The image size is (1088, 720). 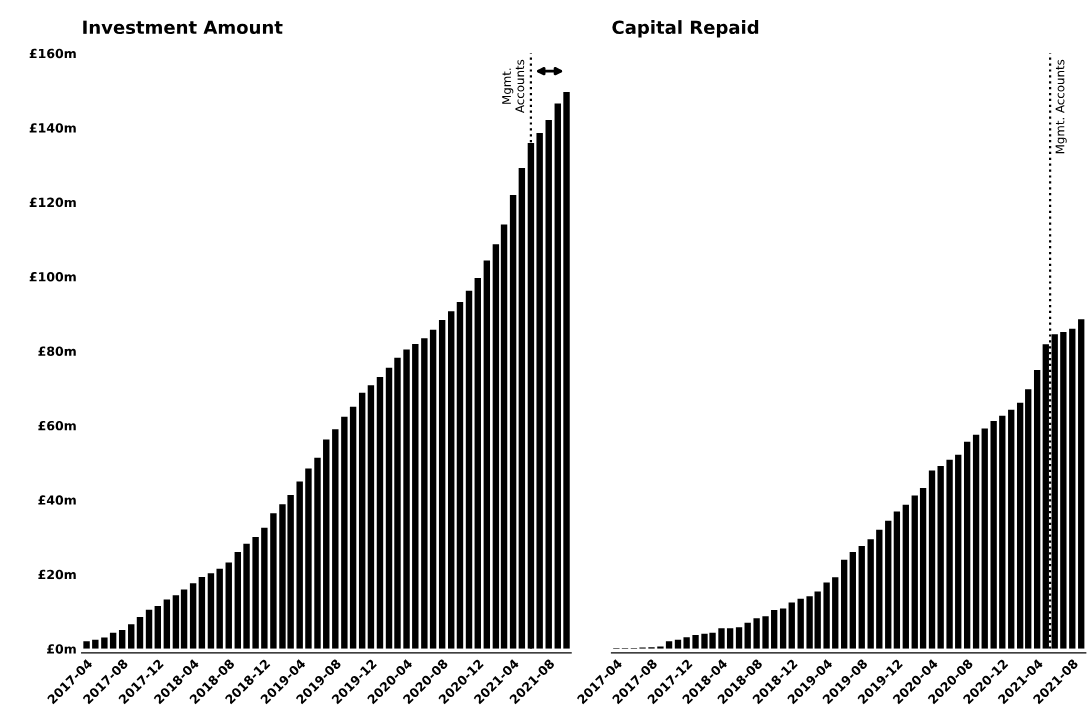 I want to click on y-tick-label: £140m, so click(x=52, y=128).